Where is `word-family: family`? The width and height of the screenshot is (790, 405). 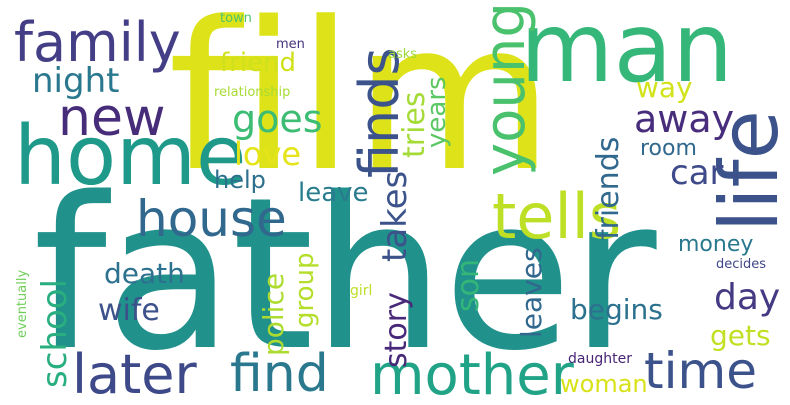
word-family: family is located at coordinates (97, 42).